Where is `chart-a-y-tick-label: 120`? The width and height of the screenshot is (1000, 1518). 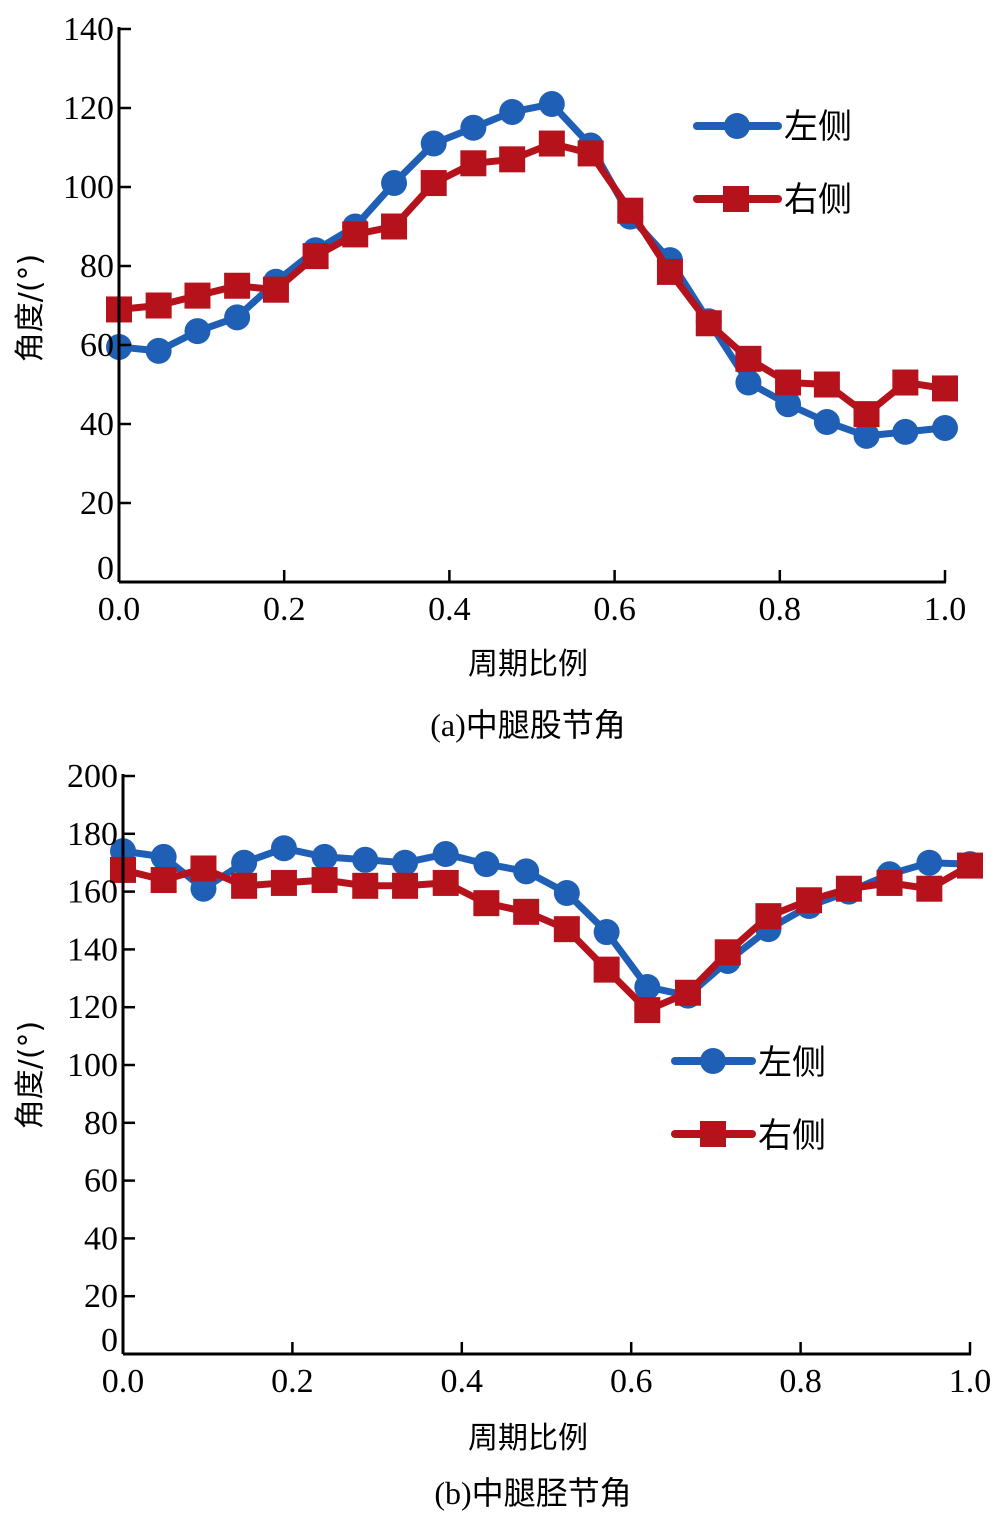
chart-a-y-tick-label: 120 is located at coordinates (88, 108).